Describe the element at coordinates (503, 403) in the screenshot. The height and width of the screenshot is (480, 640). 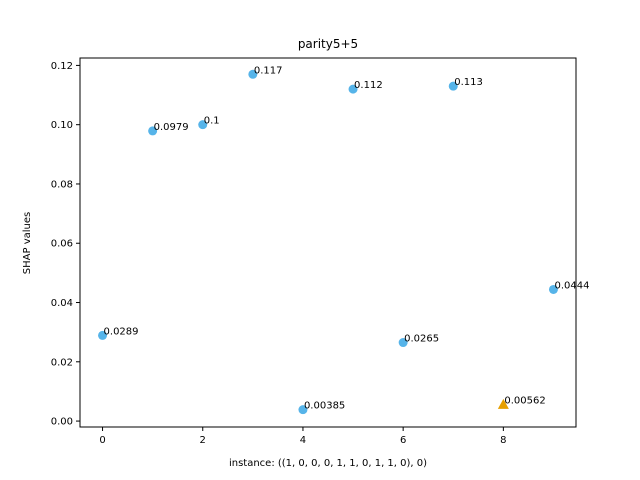
I see `data-point-triangle` at that location.